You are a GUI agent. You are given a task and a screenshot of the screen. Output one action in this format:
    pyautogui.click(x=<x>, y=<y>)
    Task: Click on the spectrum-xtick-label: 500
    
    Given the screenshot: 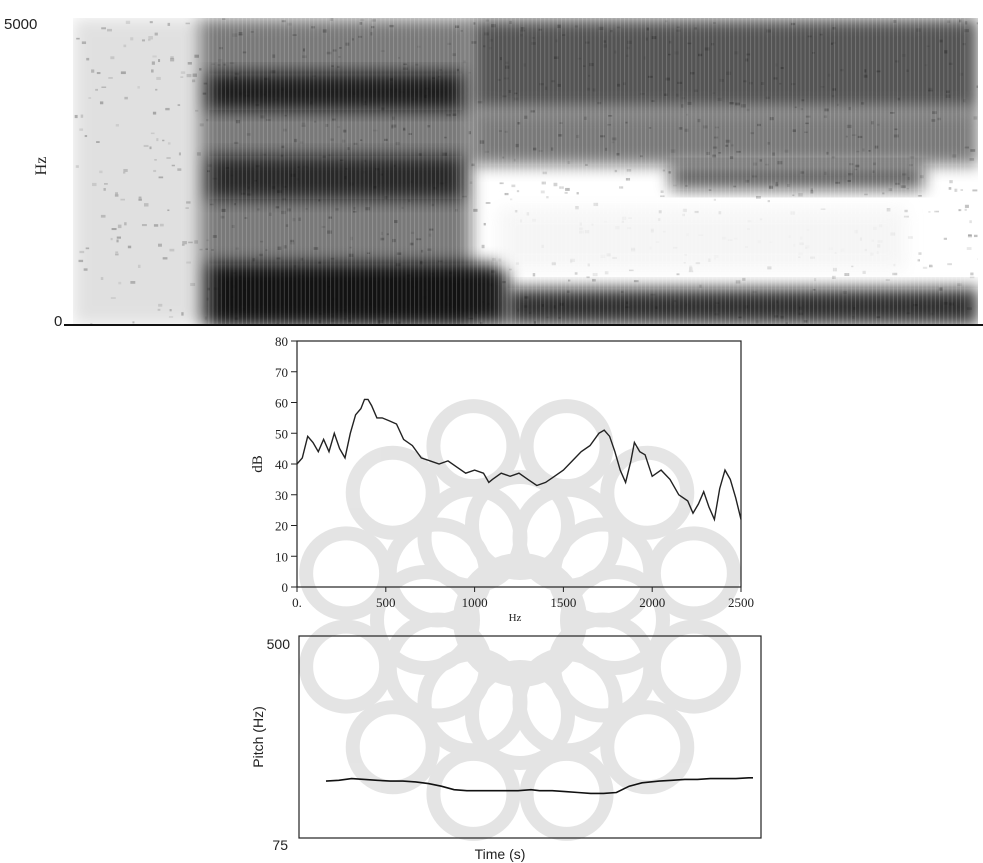 What is the action you would take?
    pyautogui.click(x=386, y=602)
    